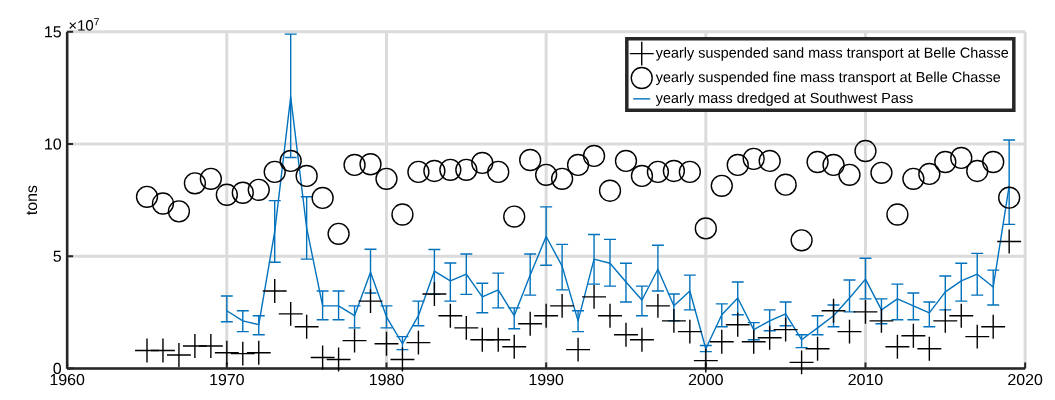 The height and width of the screenshot is (400, 1055). What do you see at coordinates (67, 379) in the screenshot?
I see `x-tick-label: 1960` at bounding box center [67, 379].